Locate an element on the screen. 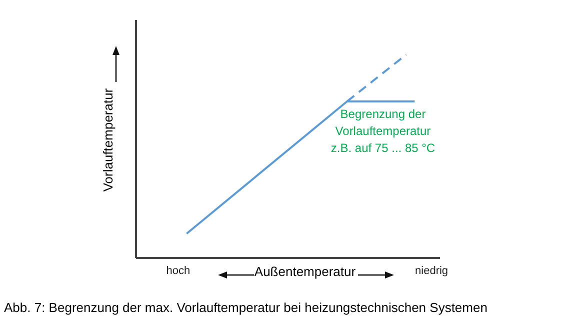  text: Abb. 7: Begrenzung der max. Vorlauftemperatur bei heizungstechnischen Systemen is located at coordinates (246, 307).